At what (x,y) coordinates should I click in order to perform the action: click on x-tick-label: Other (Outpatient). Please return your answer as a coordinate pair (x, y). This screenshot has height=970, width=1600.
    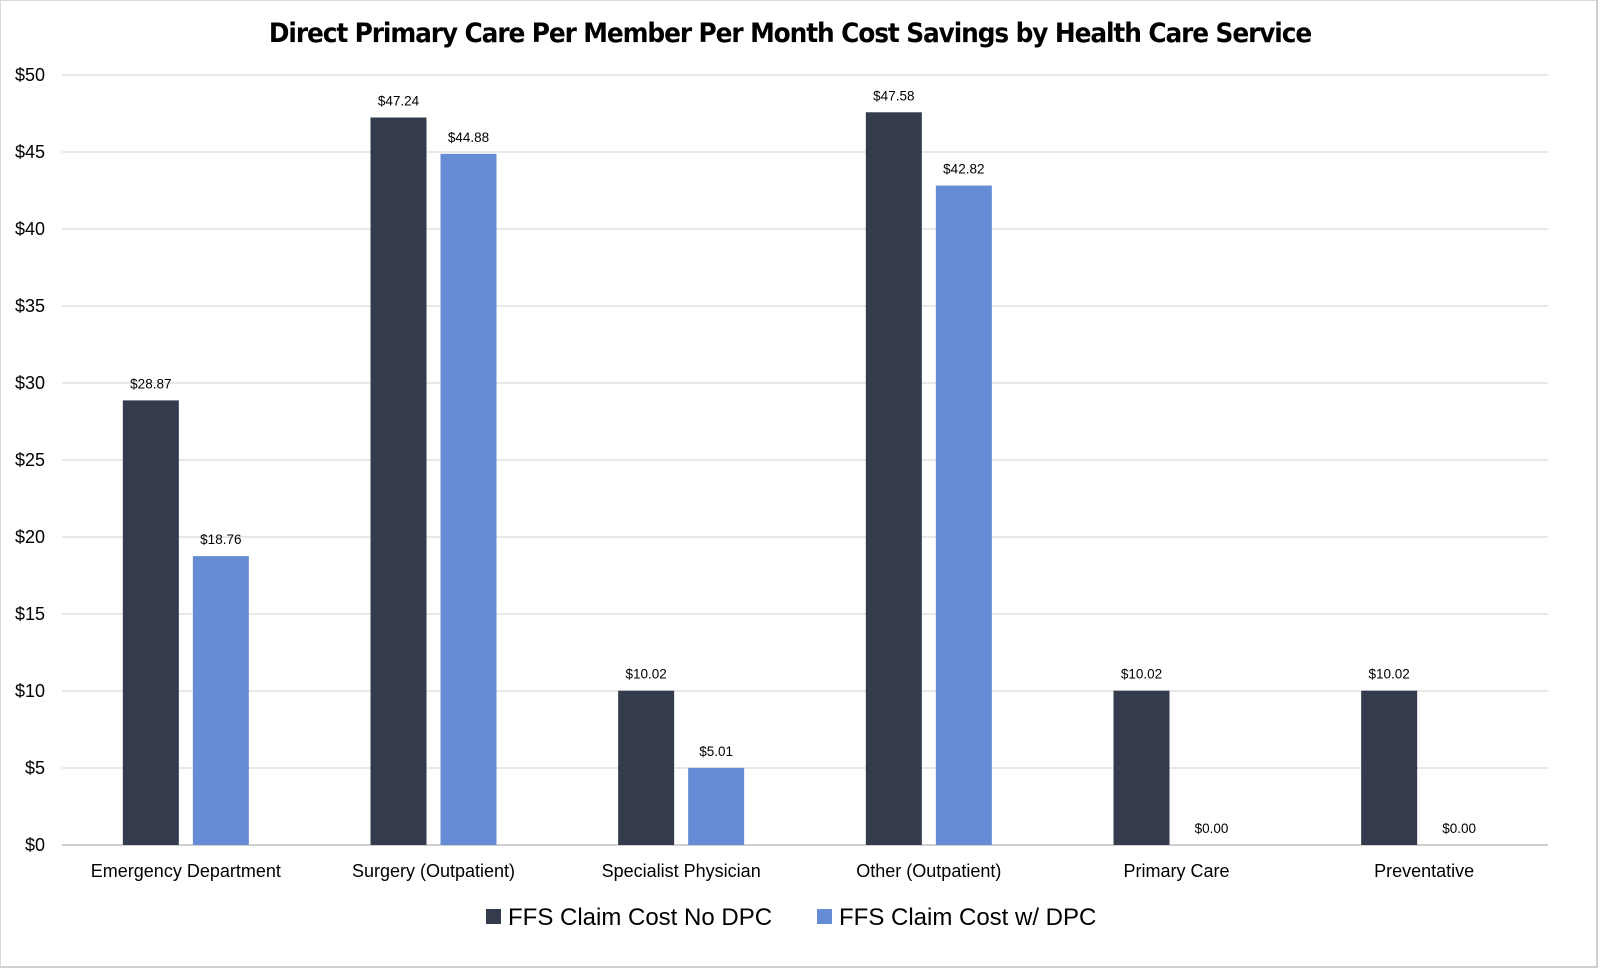
    Looking at the image, I should click on (928, 871).